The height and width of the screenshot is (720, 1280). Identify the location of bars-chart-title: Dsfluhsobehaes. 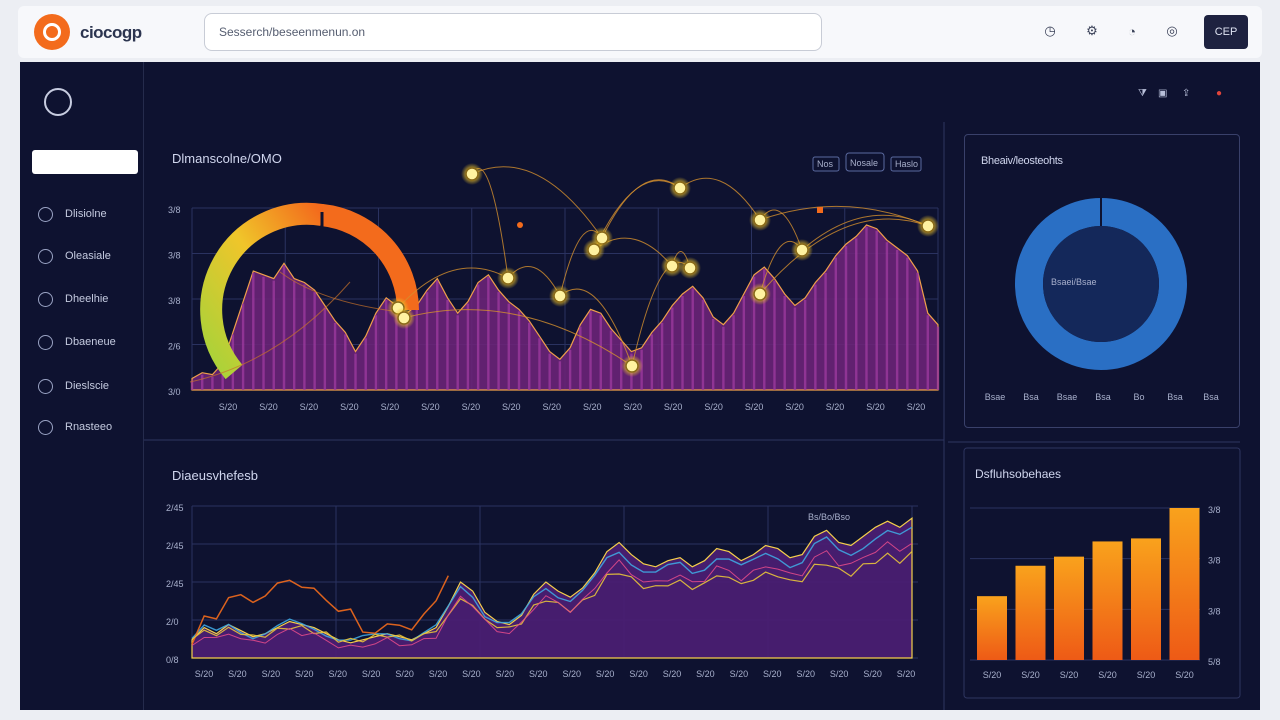
(1018, 474).